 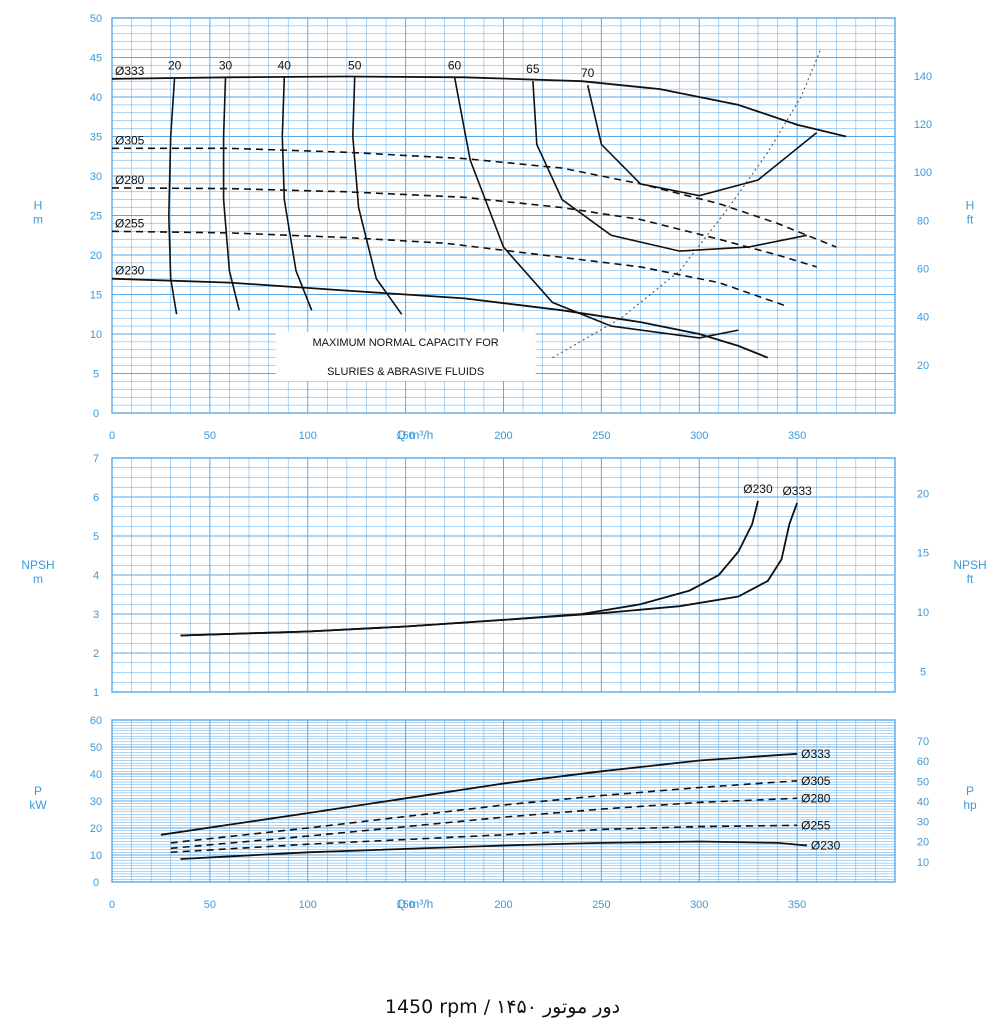 What do you see at coordinates (96, 498) in the screenshot?
I see `y-tick-label: 6` at bounding box center [96, 498].